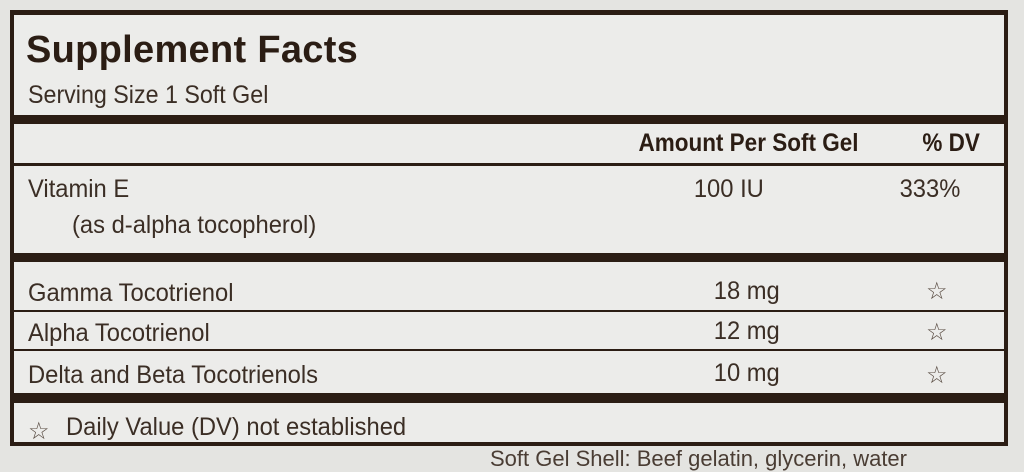 This screenshot has width=1024, height=472. I want to click on serving-size: Serving Size 1 Soft Gel, so click(148, 95).